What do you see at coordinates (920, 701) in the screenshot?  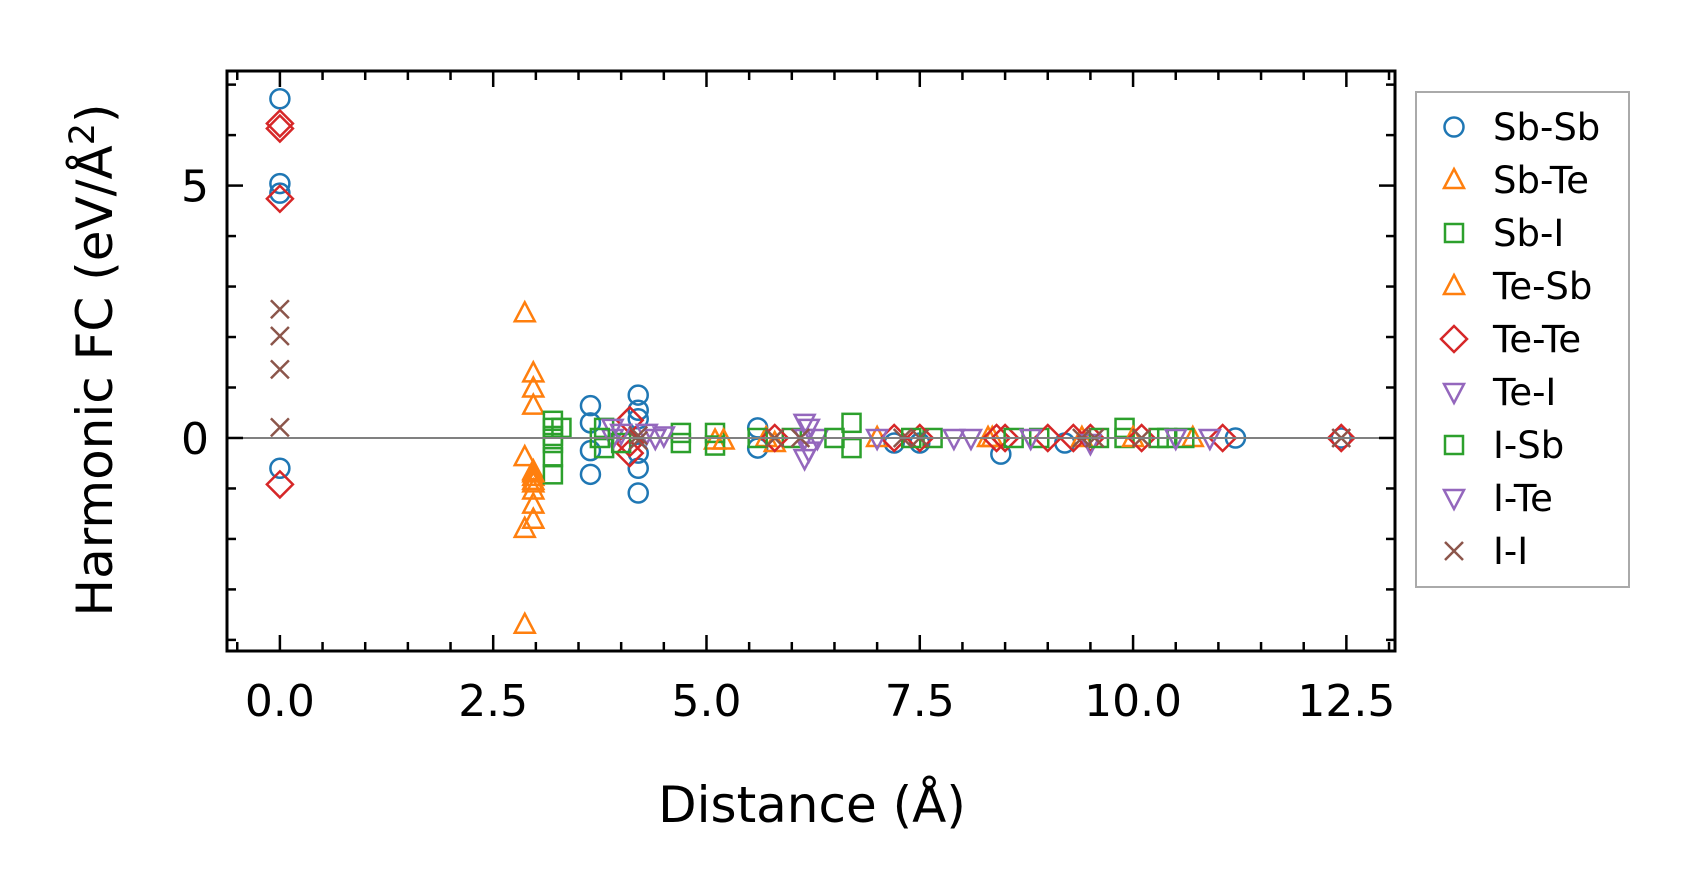 I see `x-tick-label: 7.5` at bounding box center [920, 701].